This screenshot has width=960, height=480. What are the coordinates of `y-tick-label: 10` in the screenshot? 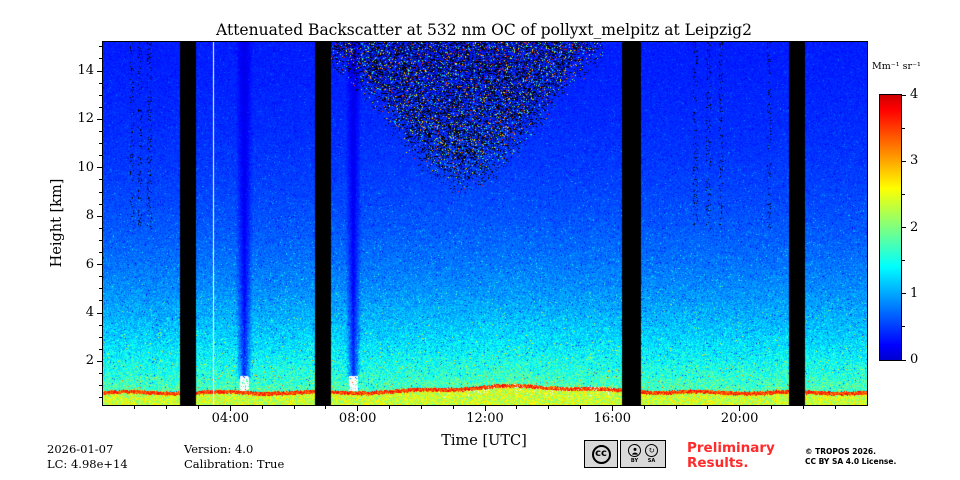 It's located at (85, 167).